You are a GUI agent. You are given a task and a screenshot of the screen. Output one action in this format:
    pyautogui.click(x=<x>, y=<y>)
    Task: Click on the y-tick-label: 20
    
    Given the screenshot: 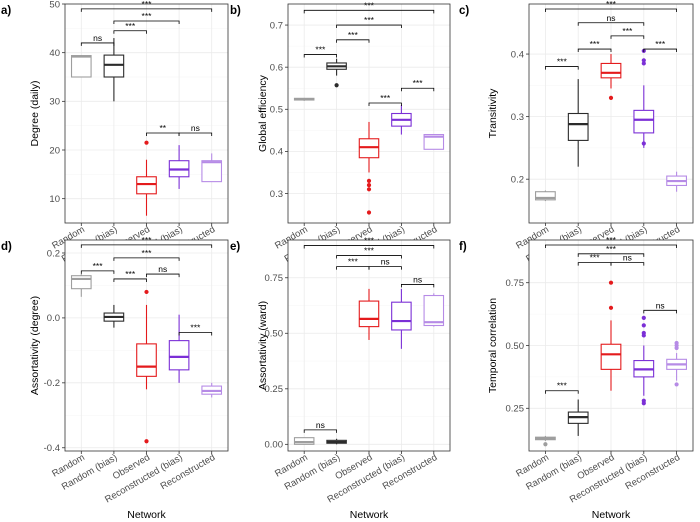 What is the action you would take?
    pyautogui.click(x=54, y=150)
    